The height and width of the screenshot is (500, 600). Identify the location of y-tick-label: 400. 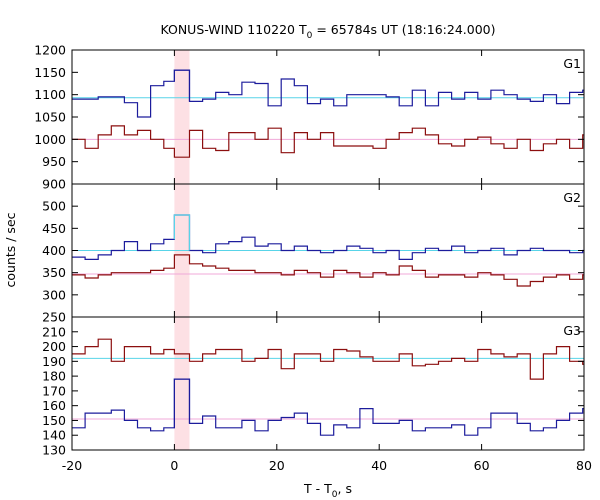
(54, 250).